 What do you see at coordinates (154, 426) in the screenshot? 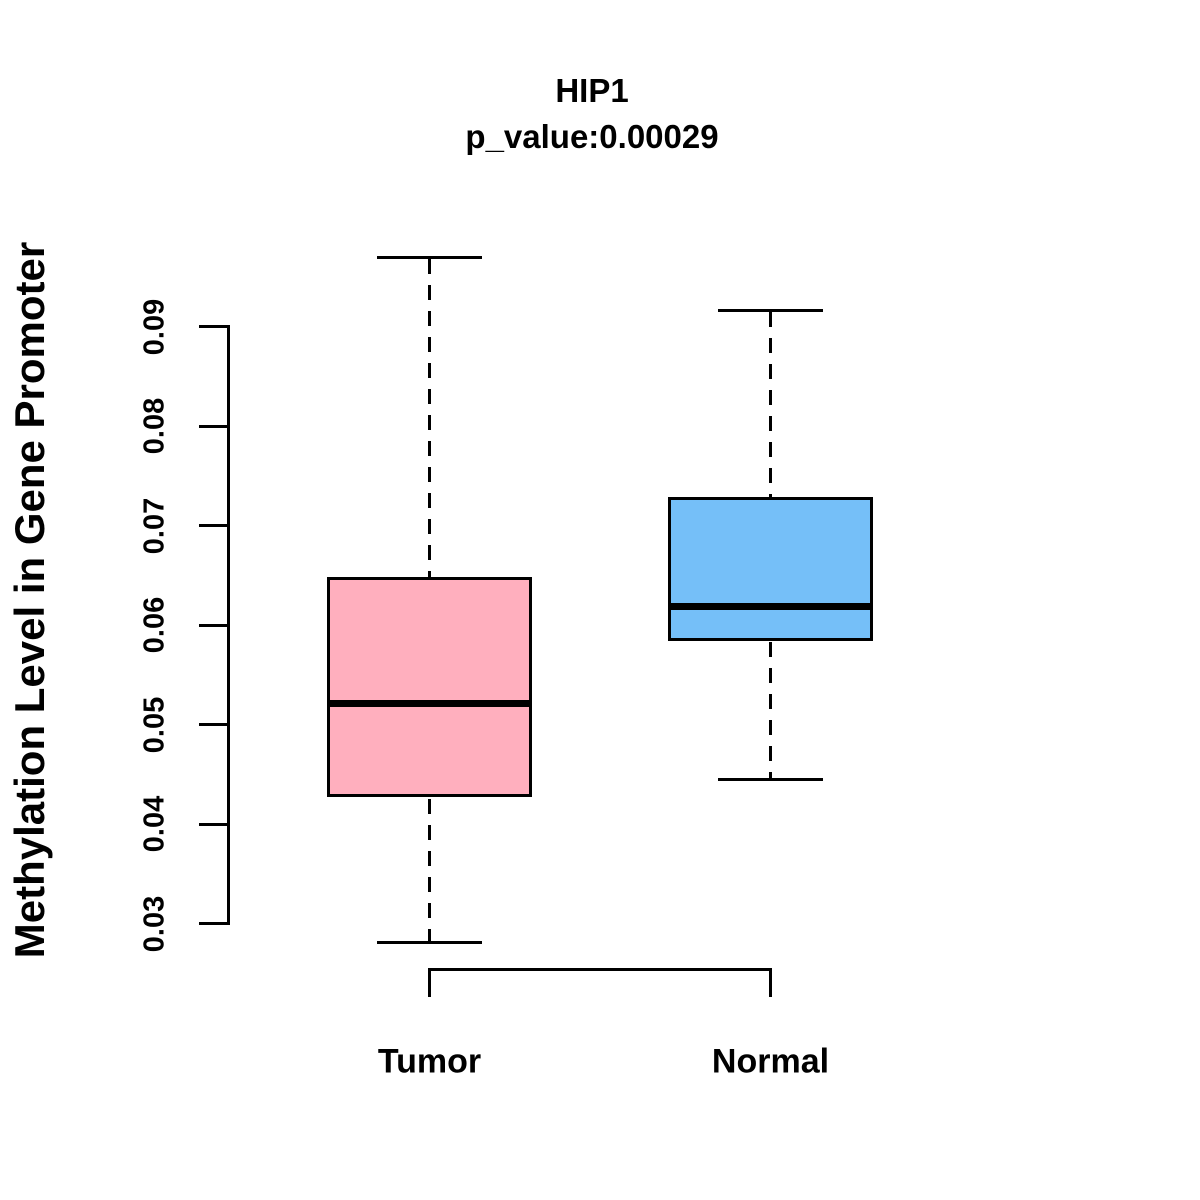
I see `y-axis-tick-label: 0.08` at bounding box center [154, 426].